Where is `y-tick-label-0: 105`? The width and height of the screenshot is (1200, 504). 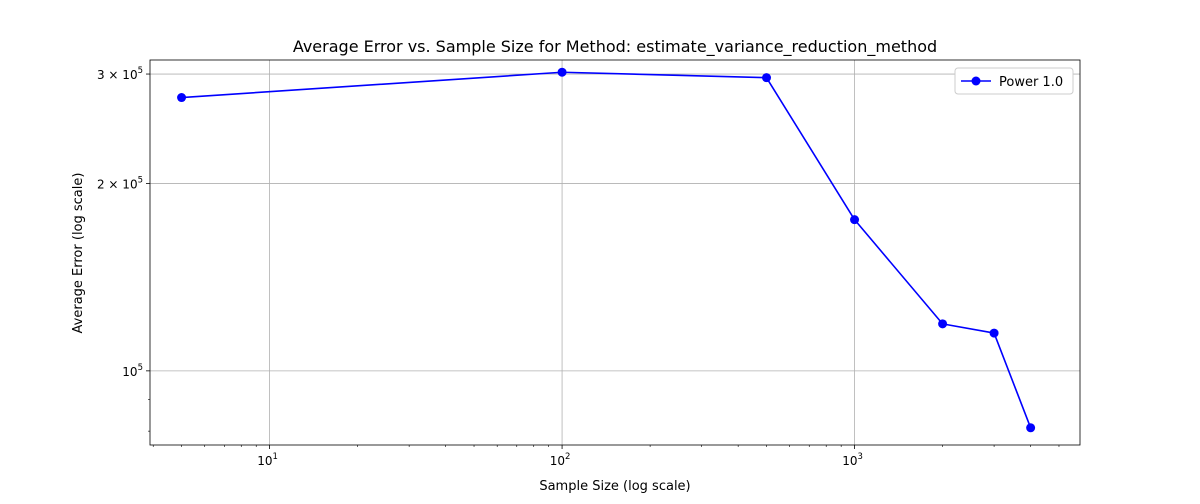
y-tick-label-0: 105 is located at coordinates (132, 371).